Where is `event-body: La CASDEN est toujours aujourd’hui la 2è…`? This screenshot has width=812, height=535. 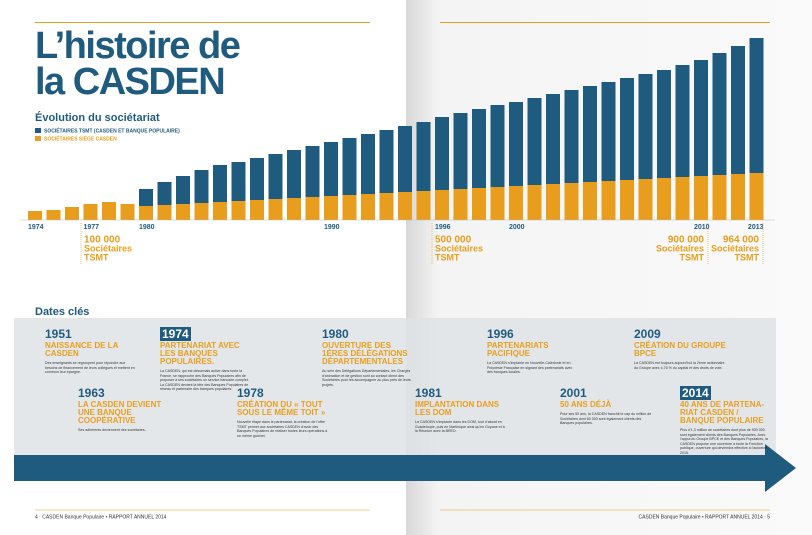 event-body: La CASDEN est toujours aujourd’hui la 2è… is located at coordinates (679, 365).